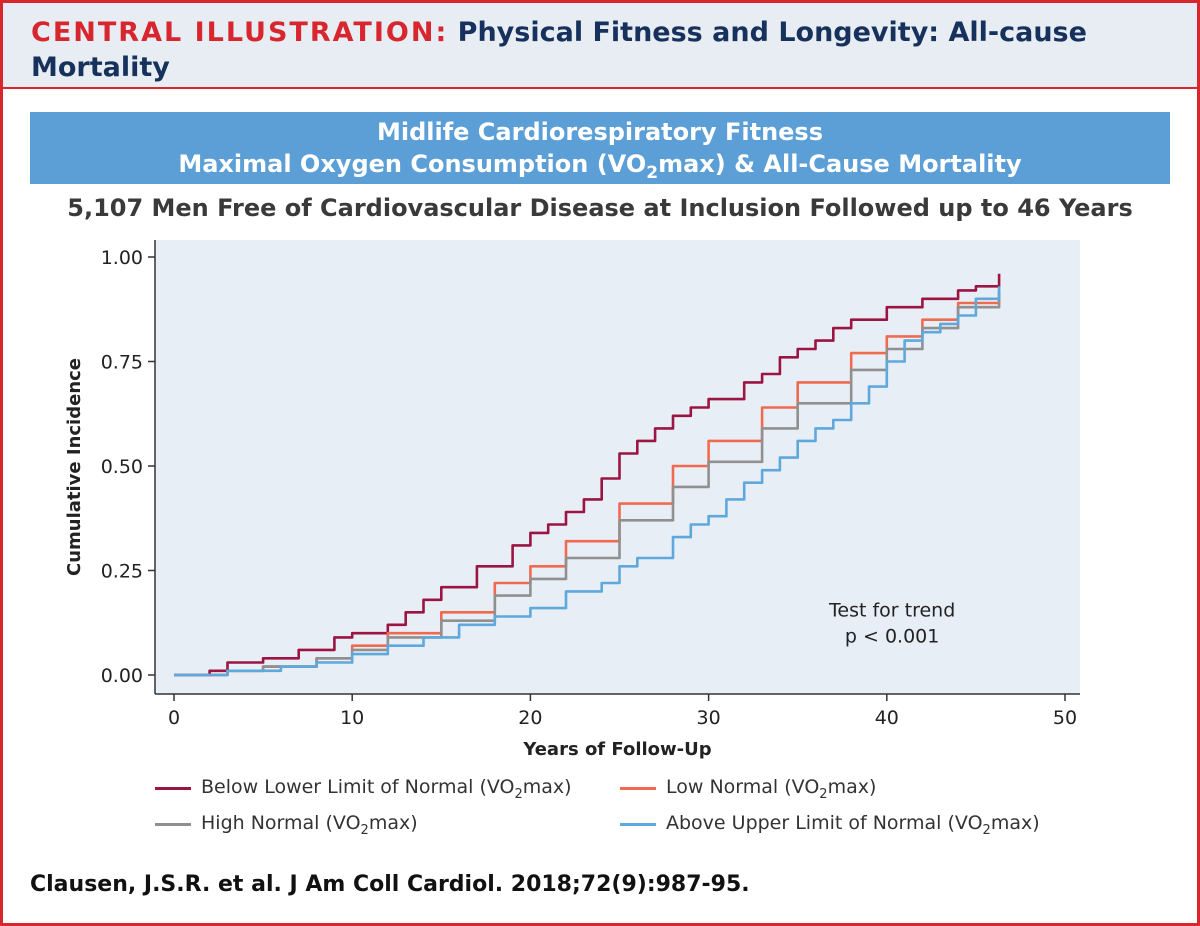 This screenshot has width=1200, height=926. What do you see at coordinates (823, 794) in the screenshot?
I see `legend-label-low-normal-sub: 2` at bounding box center [823, 794].